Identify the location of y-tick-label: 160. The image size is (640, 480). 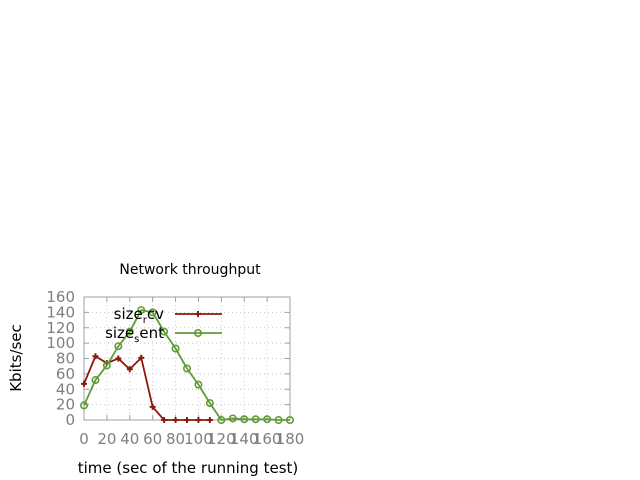
(60, 297).